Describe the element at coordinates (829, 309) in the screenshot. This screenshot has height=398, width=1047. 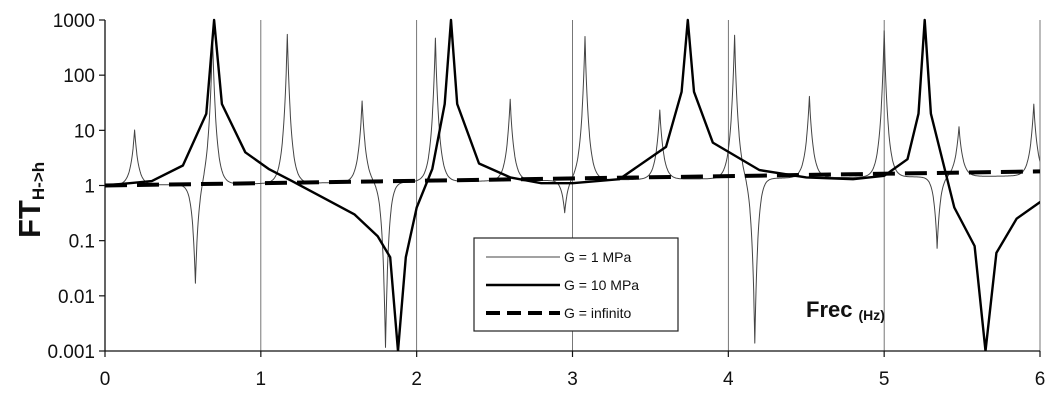
I see `x-axis-label-main: Frec` at that location.